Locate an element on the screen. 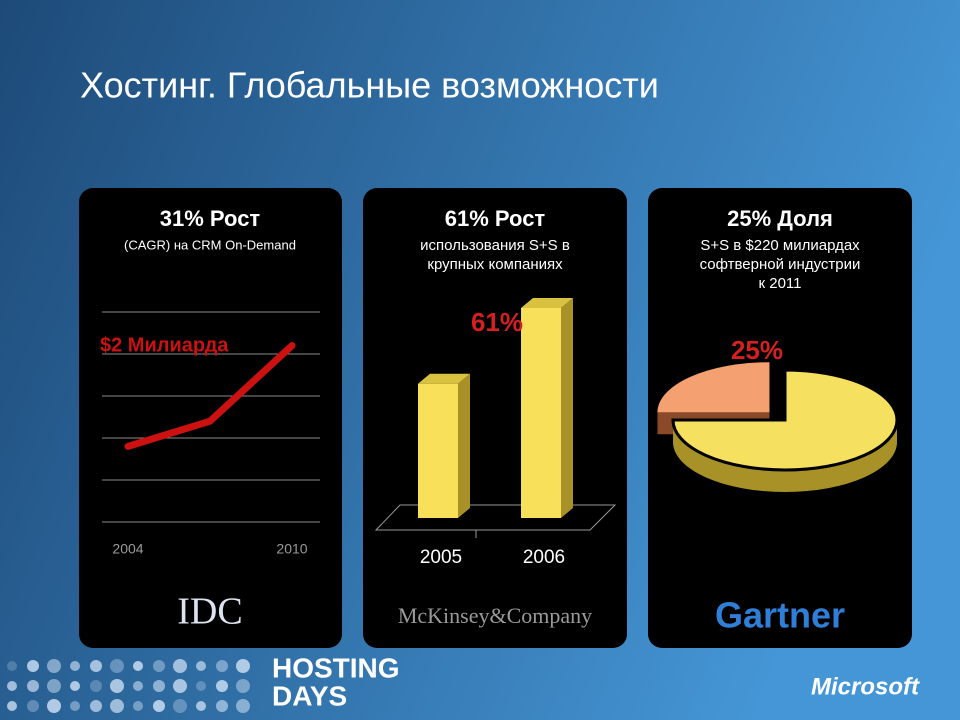 This screenshot has height=720, width=960. chart-subtitle: S+S в $220 милиардах is located at coordinates (780, 245).